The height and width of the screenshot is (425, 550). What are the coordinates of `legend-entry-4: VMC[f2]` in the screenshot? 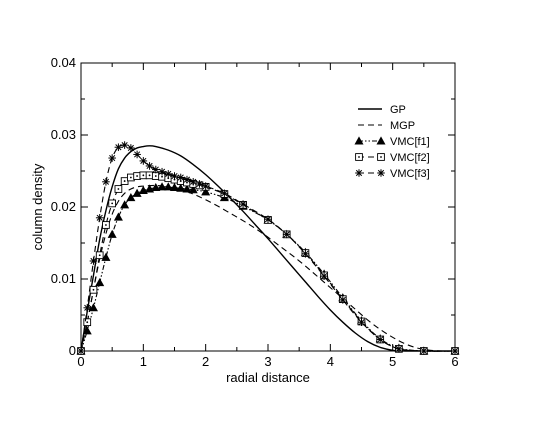 It's located at (392, 158).